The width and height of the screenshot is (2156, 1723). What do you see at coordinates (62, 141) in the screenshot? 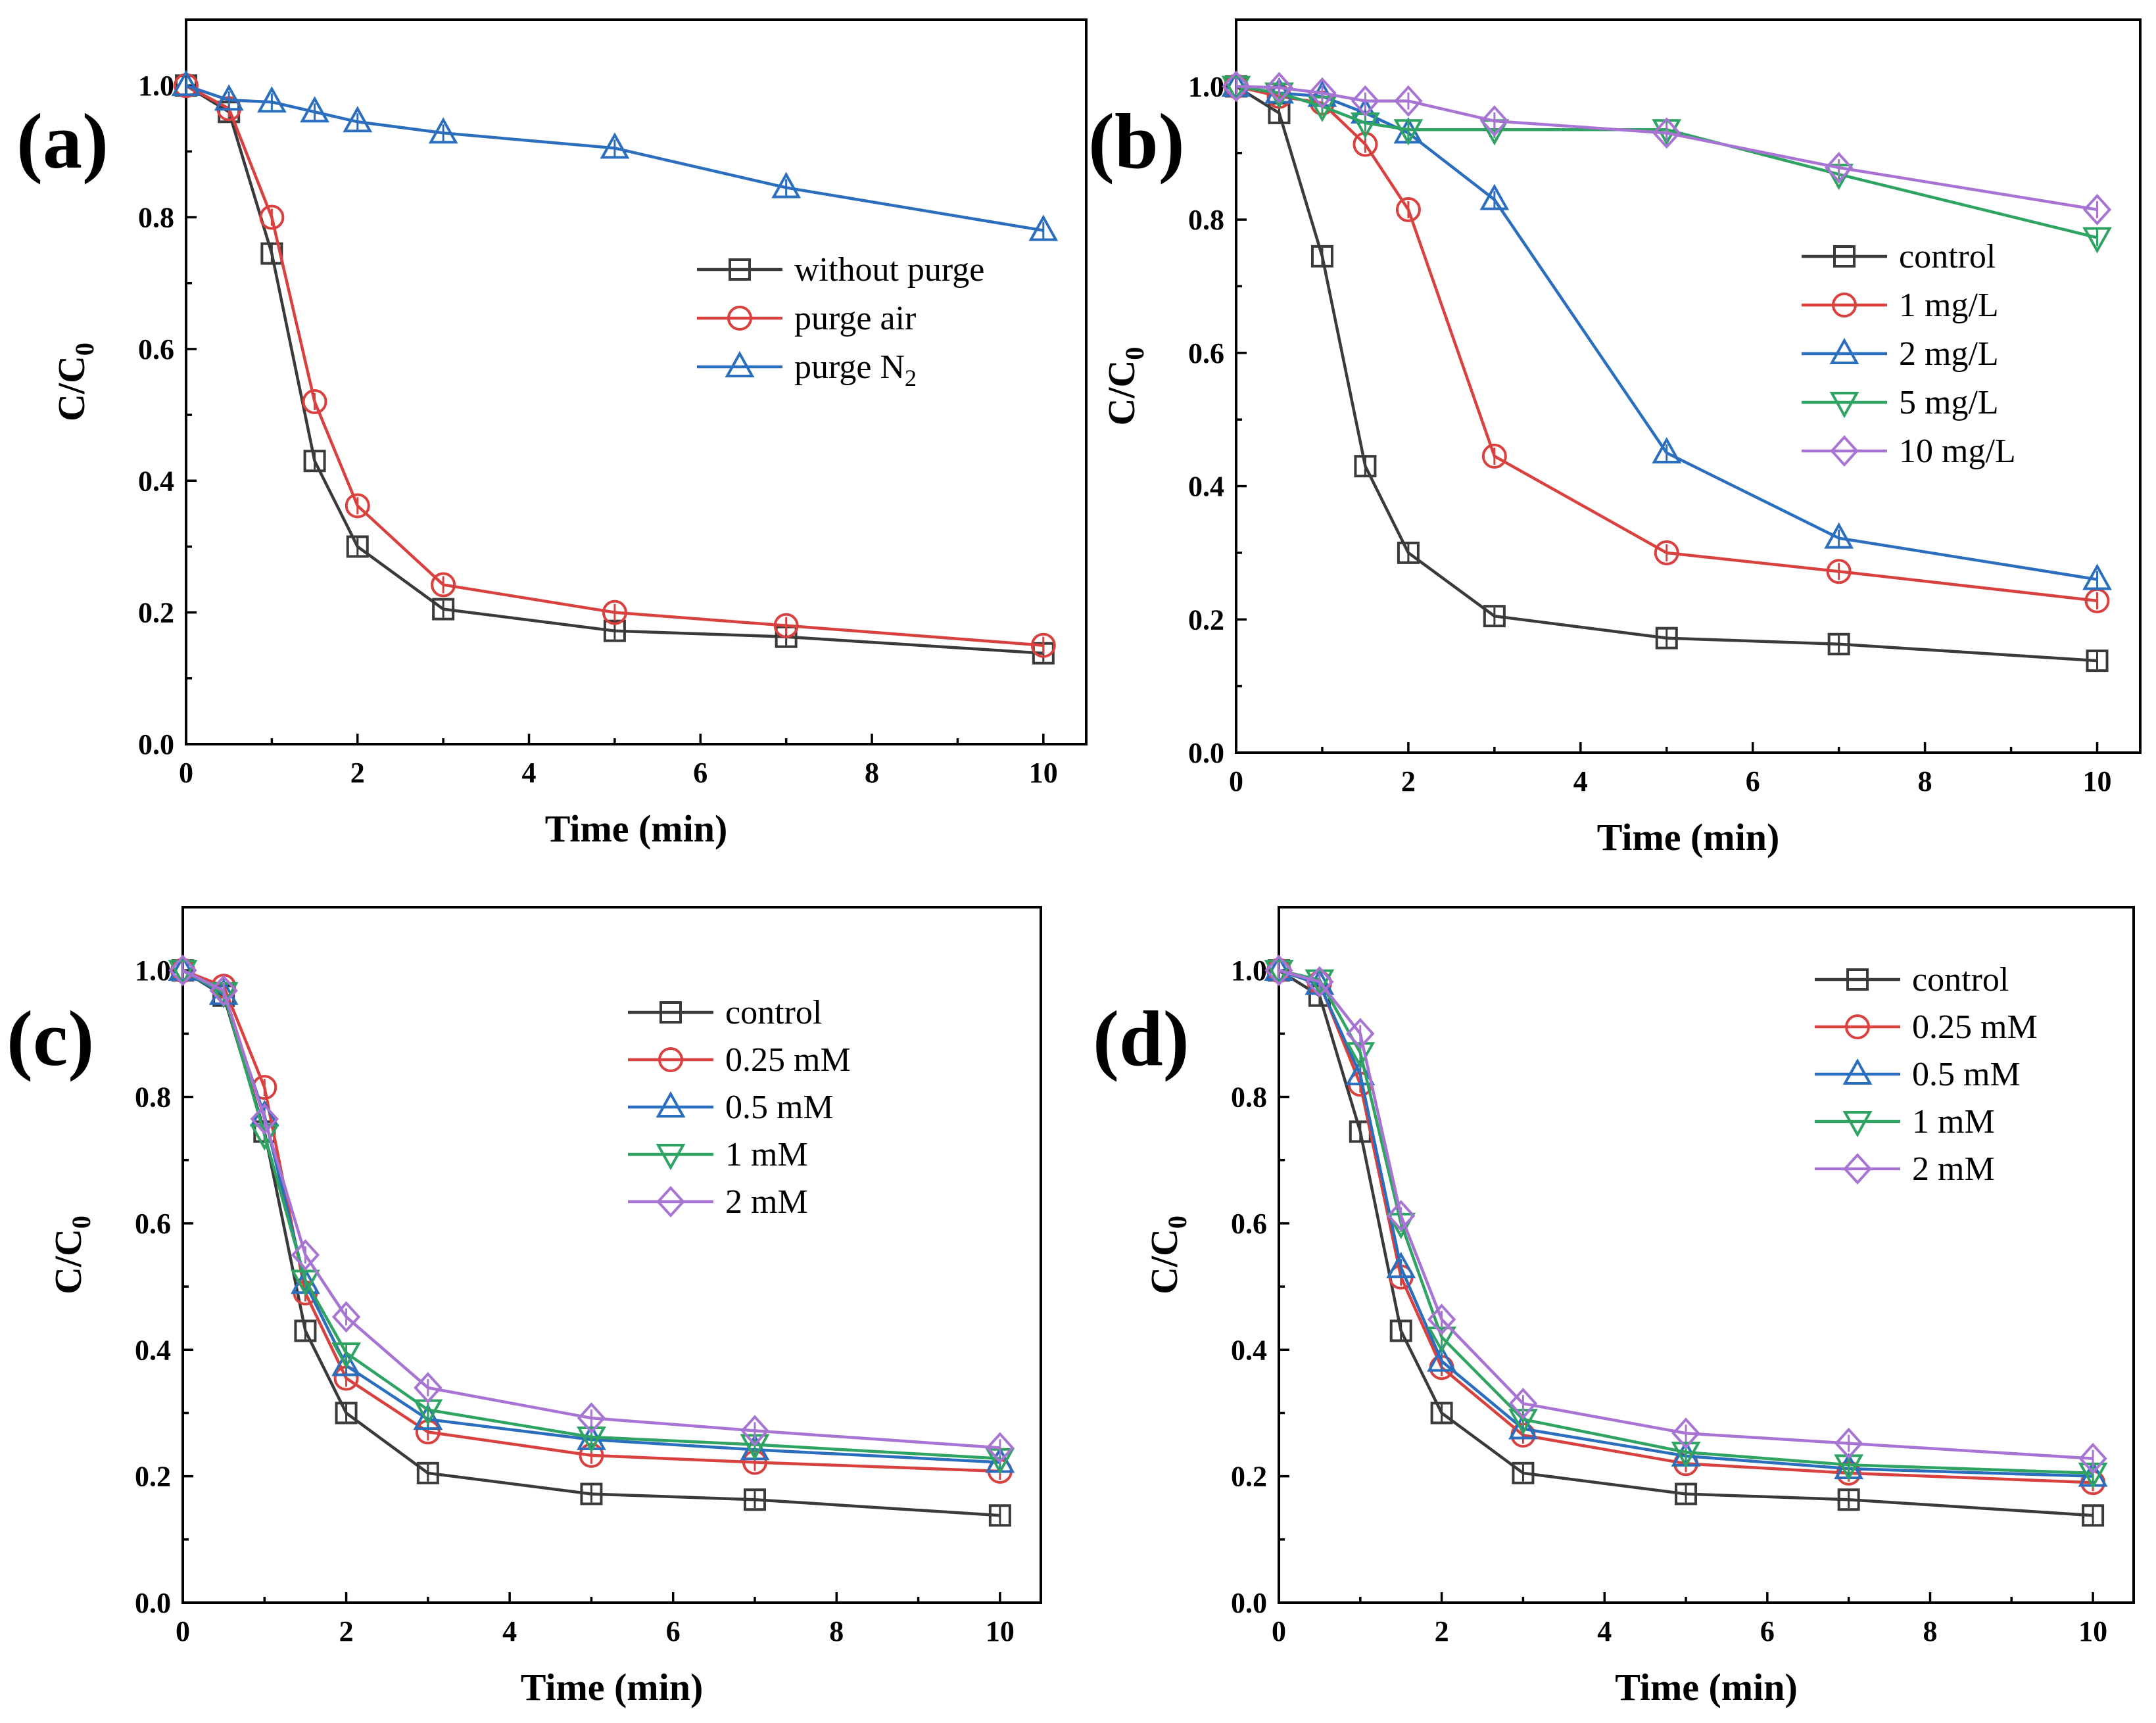
I see `panel-letter: (a)` at bounding box center [62, 141].